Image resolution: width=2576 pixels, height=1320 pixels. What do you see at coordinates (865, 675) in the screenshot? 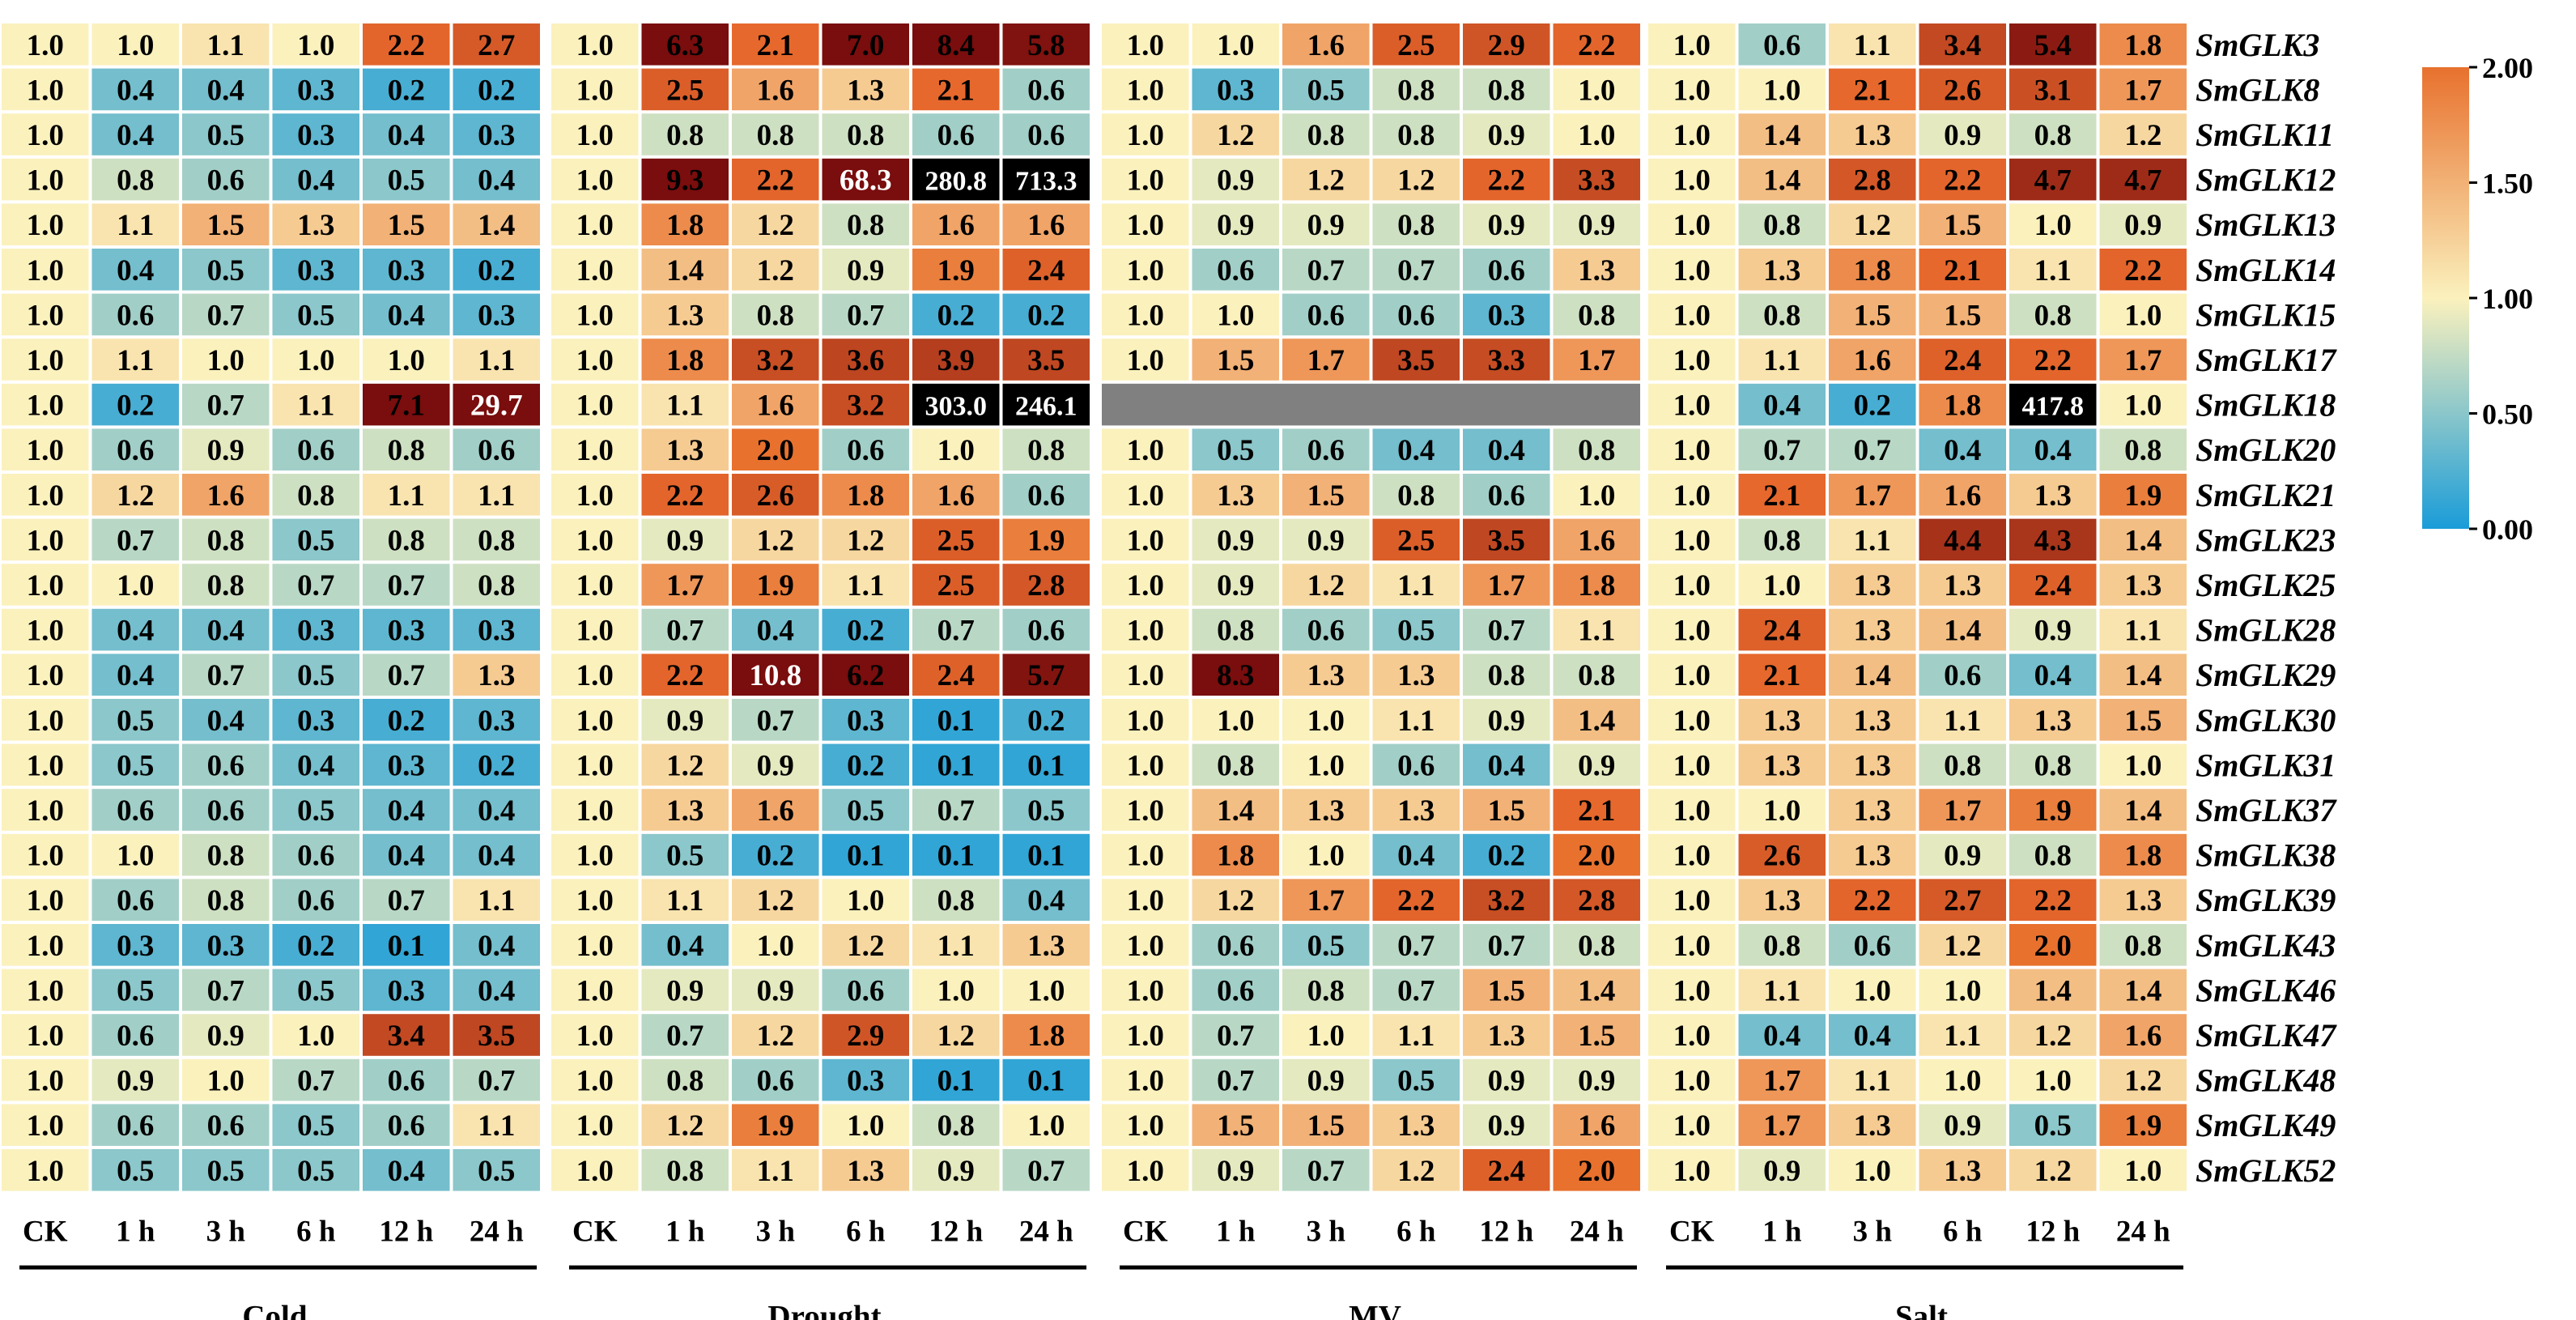
I see `cell-value-label: 6.2` at bounding box center [865, 675].